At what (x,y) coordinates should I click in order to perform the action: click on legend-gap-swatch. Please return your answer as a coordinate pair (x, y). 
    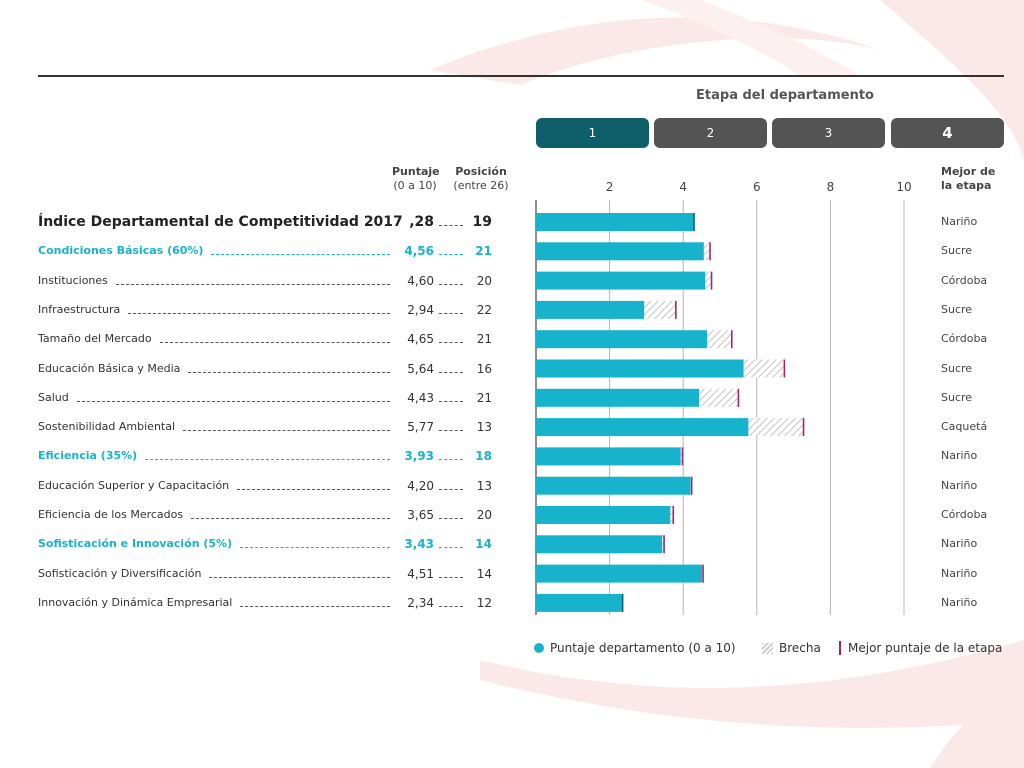
    Looking at the image, I should click on (767, 648).